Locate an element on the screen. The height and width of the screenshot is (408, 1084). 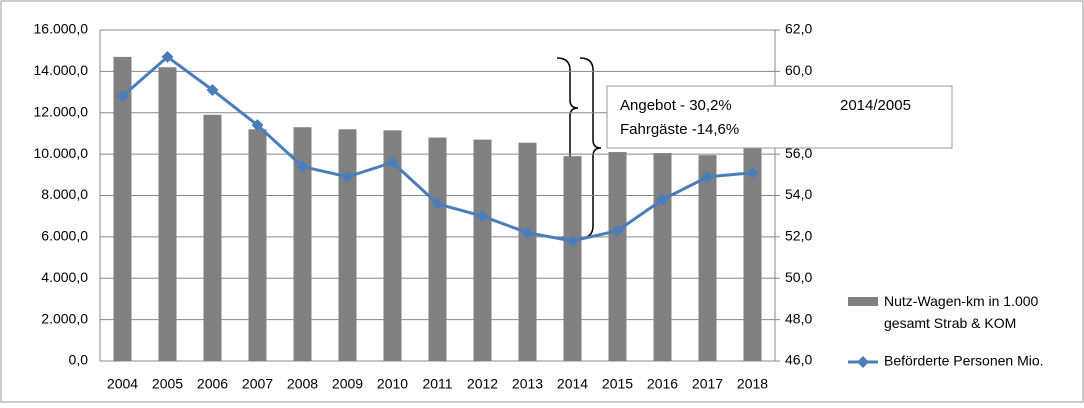
y-tick-label: 10.000,0 is located at coordinates (61, 153).